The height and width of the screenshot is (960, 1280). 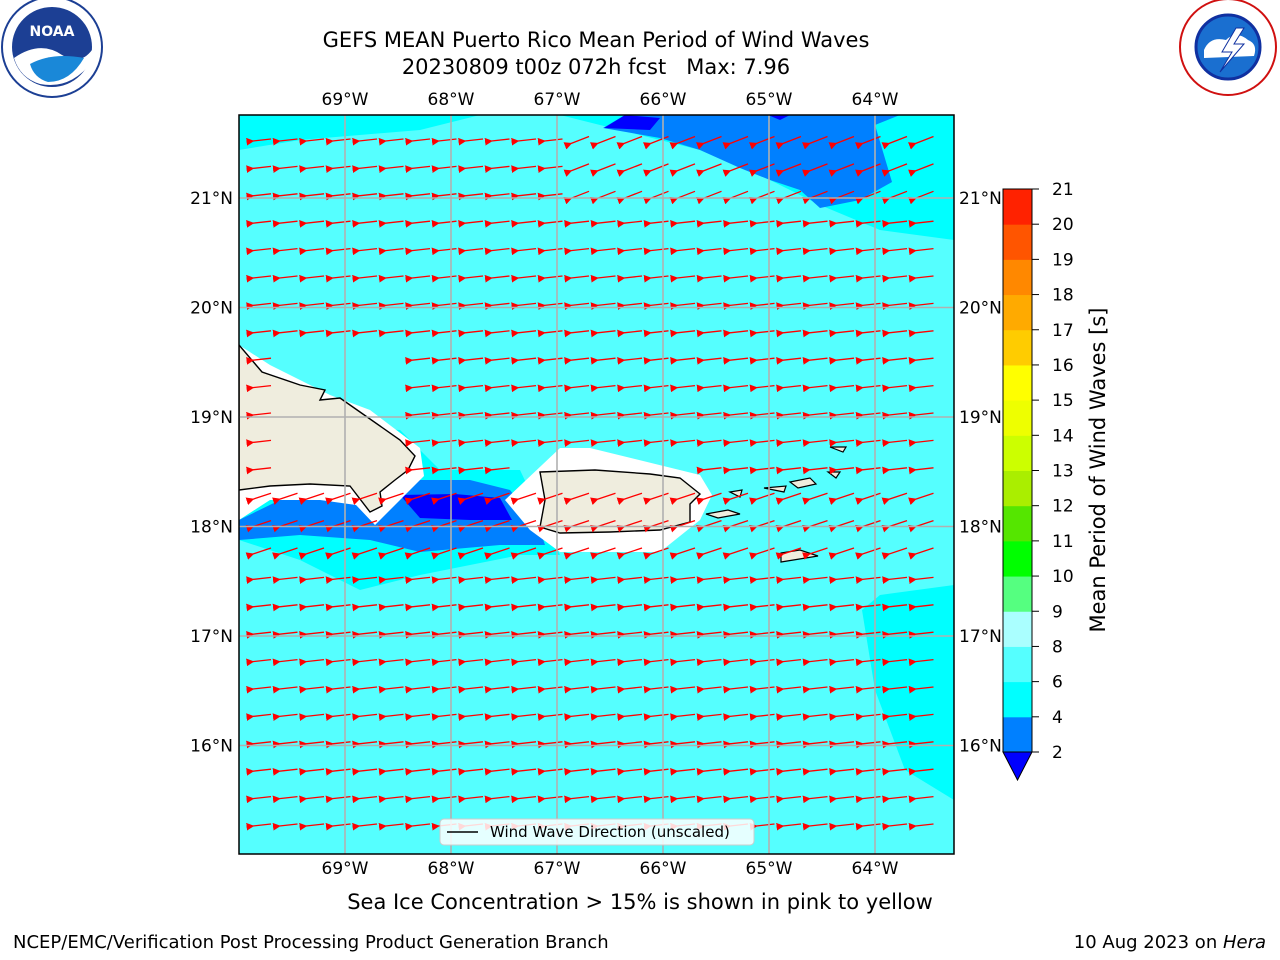 I want to click on footer-date: 10 Aug 2023 on Hera, so click(x=1170, y=942).